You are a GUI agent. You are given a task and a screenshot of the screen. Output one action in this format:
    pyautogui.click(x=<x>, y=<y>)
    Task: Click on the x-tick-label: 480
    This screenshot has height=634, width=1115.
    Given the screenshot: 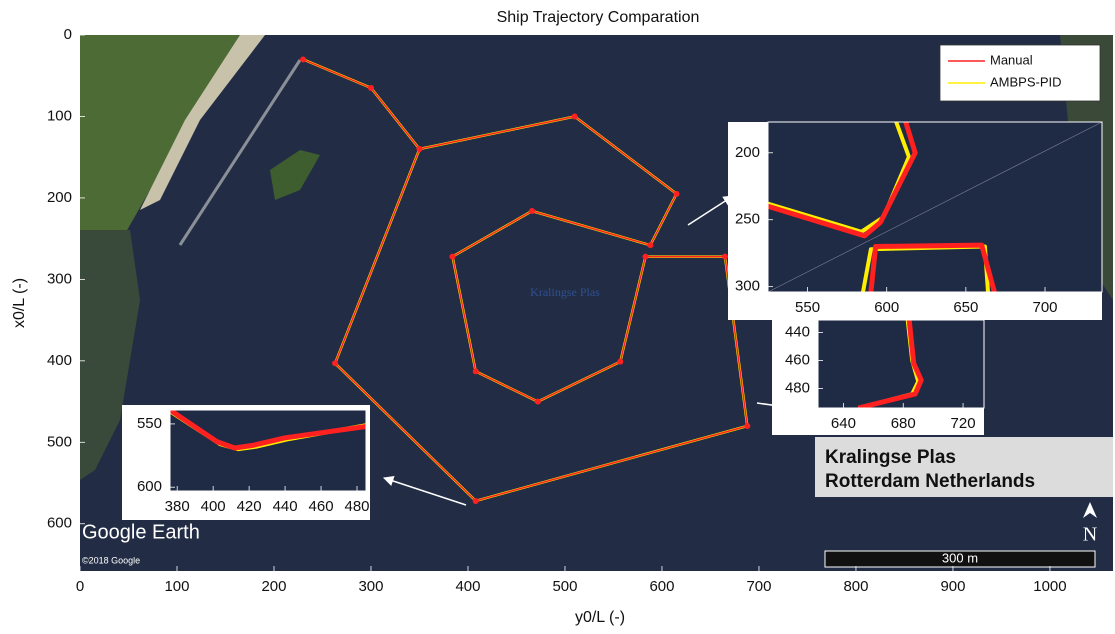 What is the action you would take?
    pyautogui.click(x=356, y=506)
    